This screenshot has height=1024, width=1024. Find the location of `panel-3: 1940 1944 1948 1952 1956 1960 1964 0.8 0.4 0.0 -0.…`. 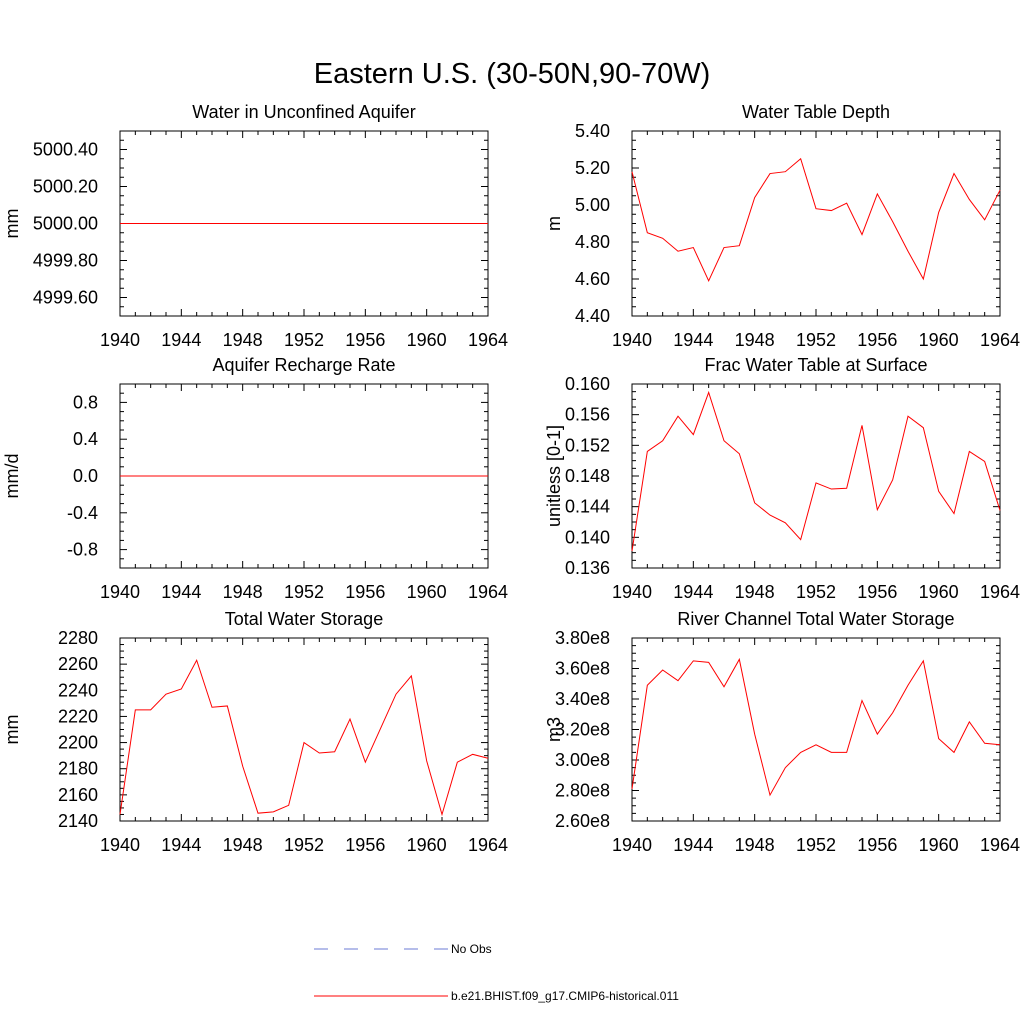

panel-3: 1940 1944 1948 1952 1956 1960 1964 0.8 0.4 0.0 -0.… is located at coordinates (255, 478).